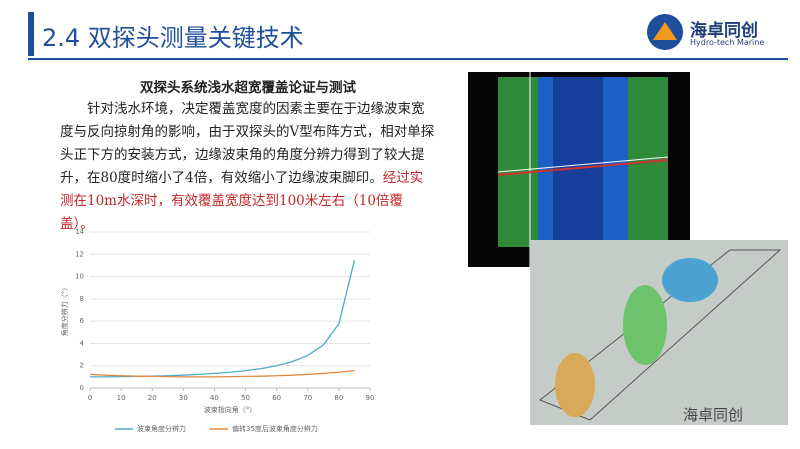  Describe the element at coordinates (161, 428) in the screenshot. I see `legend-label: 波束角度分辨力` at that location.